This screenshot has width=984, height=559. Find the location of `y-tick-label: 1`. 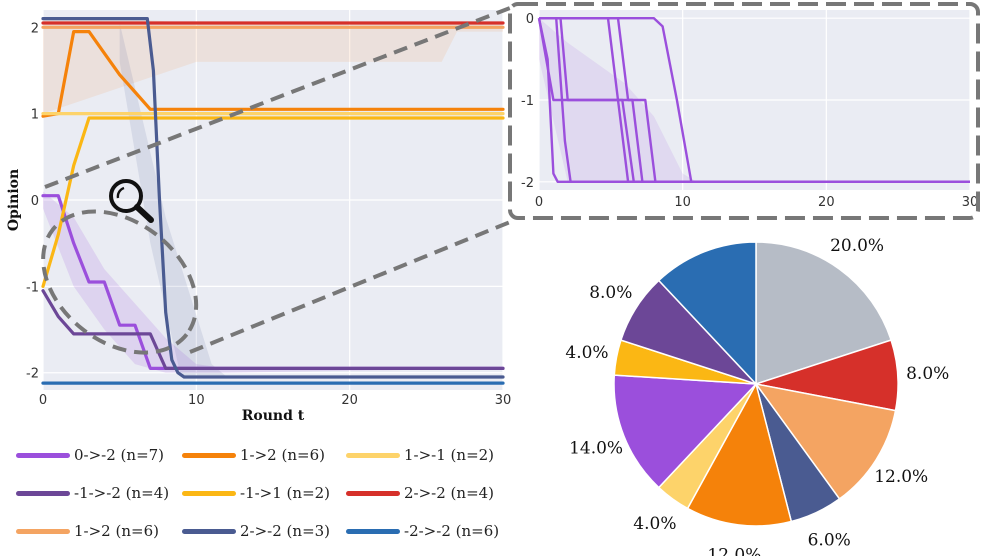

y-tick-label: 1 is located at coordinates (35, 115).